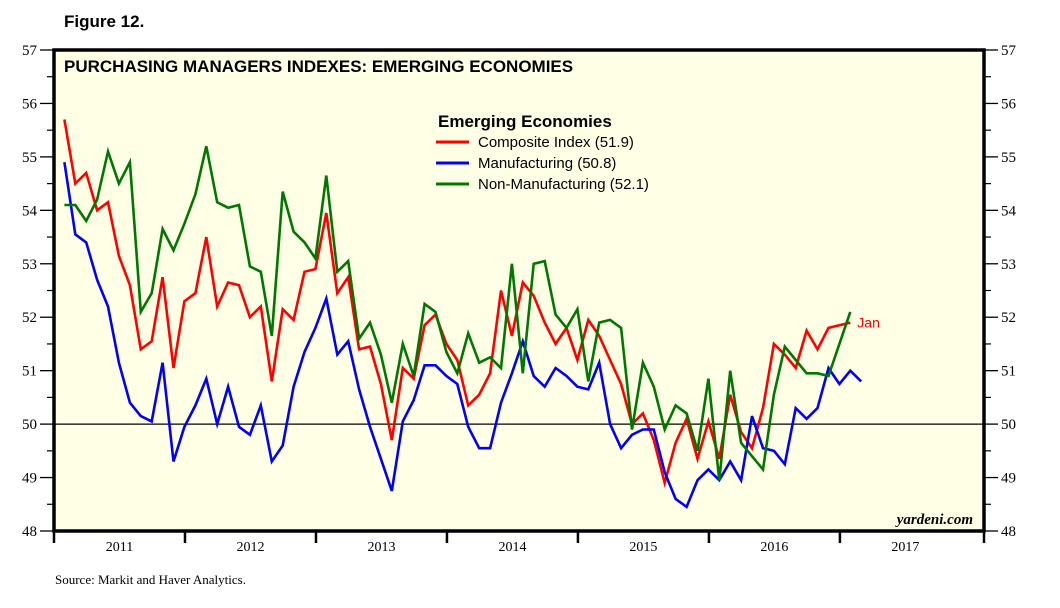 The height and width of the screenshot is (608, 1060). What do you see at coordinates (774, 547) in the screenshot?
I see `x-tick-label-2016: 2016` at bounding box center [774, 547].